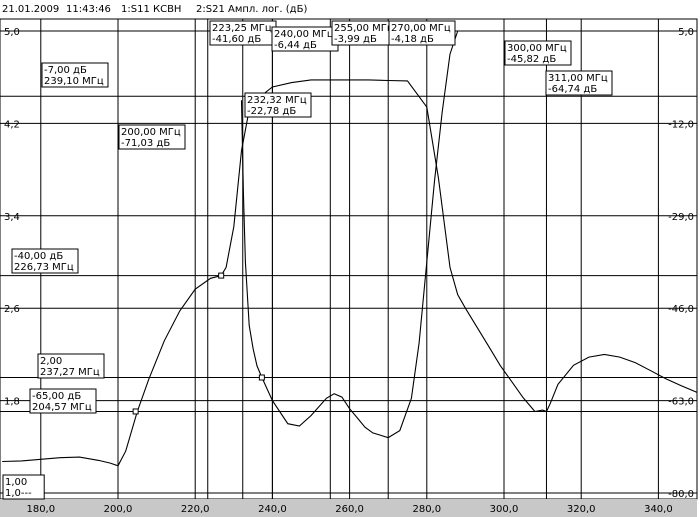 This screenshot has height=517, width=700. Describe the element at coordinates (355, 39) in the screenshot. I see `annotation-line2: -3,99 дБ` at that location.